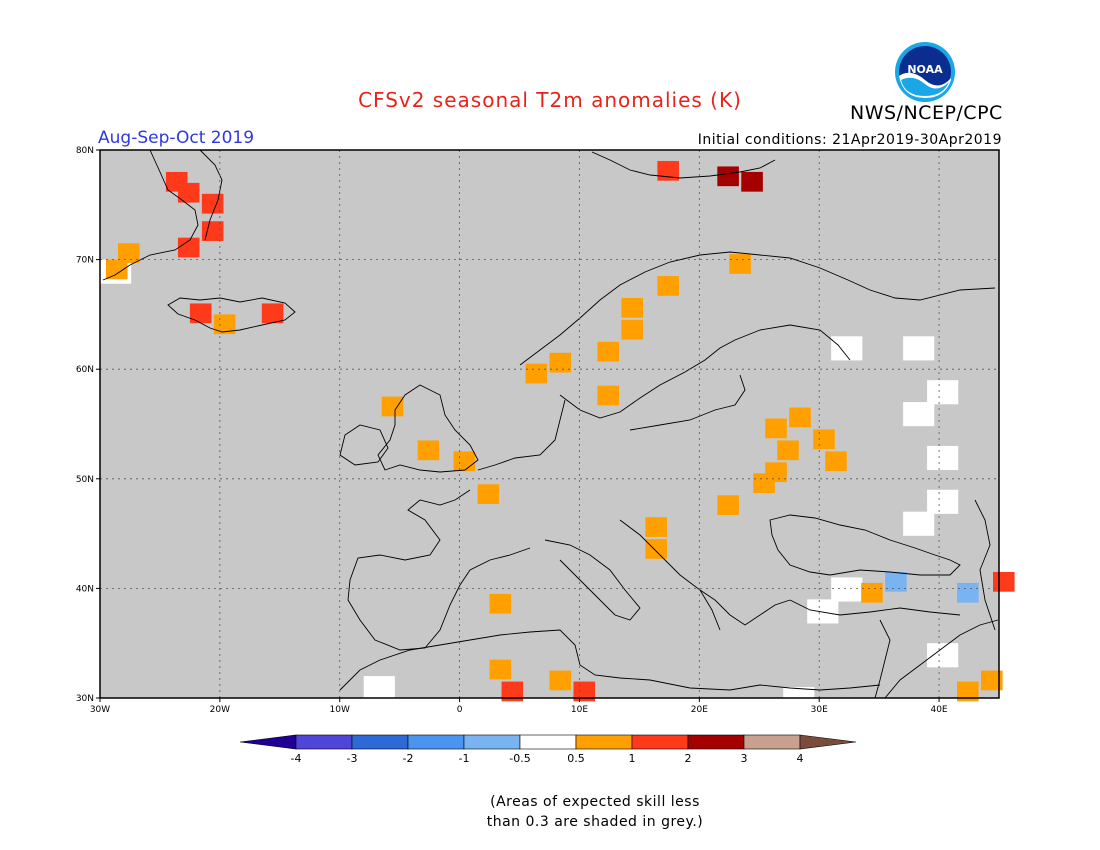 The height and width of the screenshot is (850, 1100). I want to click on coastline-france-iberia, so click(439, 570).